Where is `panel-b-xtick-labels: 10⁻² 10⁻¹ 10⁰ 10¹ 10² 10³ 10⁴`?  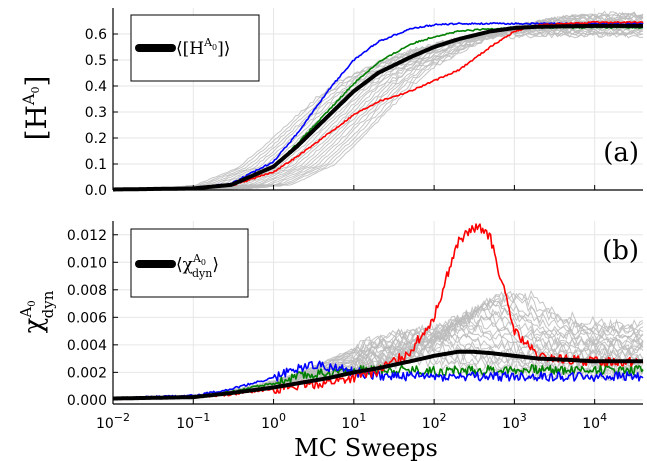
panel-b-xtick-labels: 10⁻² 10⁻¹ 10⁰ 10¹ 10² 10³ 10⁴ is located at coordinates (351, 421).